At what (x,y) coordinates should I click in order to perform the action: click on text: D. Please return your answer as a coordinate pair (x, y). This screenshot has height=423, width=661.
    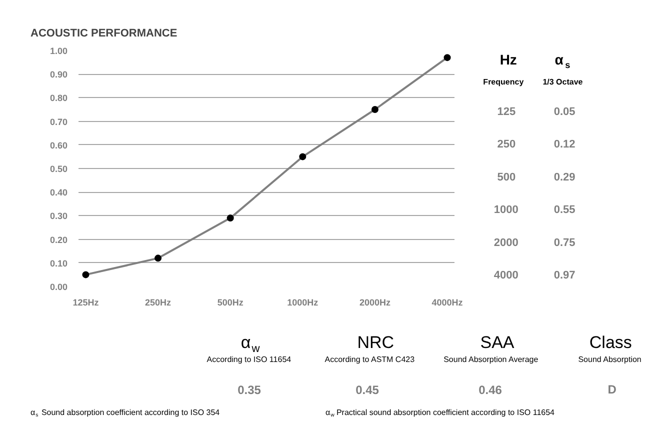
    Looking at the image, I should click on (612, 389).